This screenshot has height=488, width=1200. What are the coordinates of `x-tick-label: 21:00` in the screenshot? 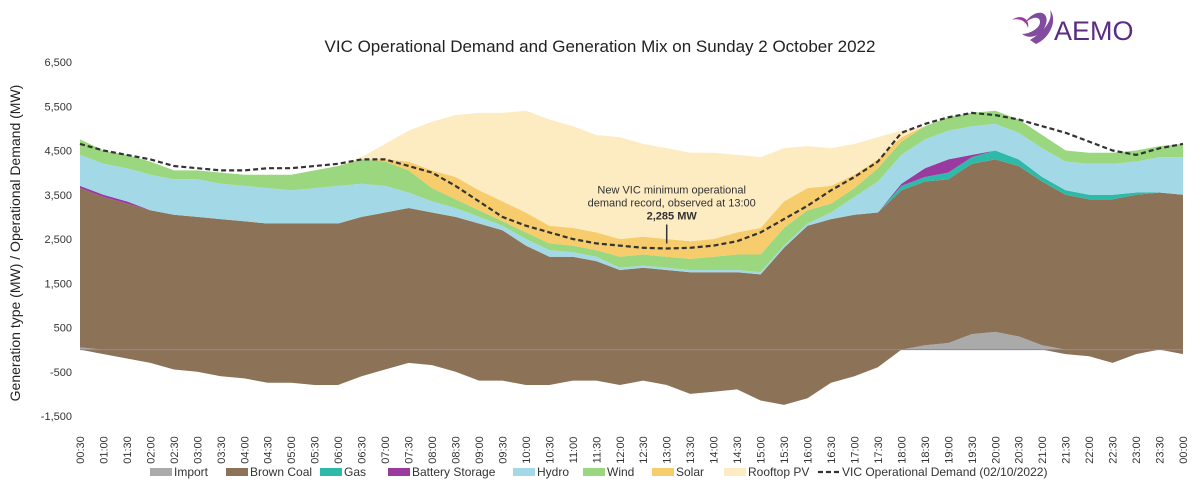 It's located at (1043, 450).